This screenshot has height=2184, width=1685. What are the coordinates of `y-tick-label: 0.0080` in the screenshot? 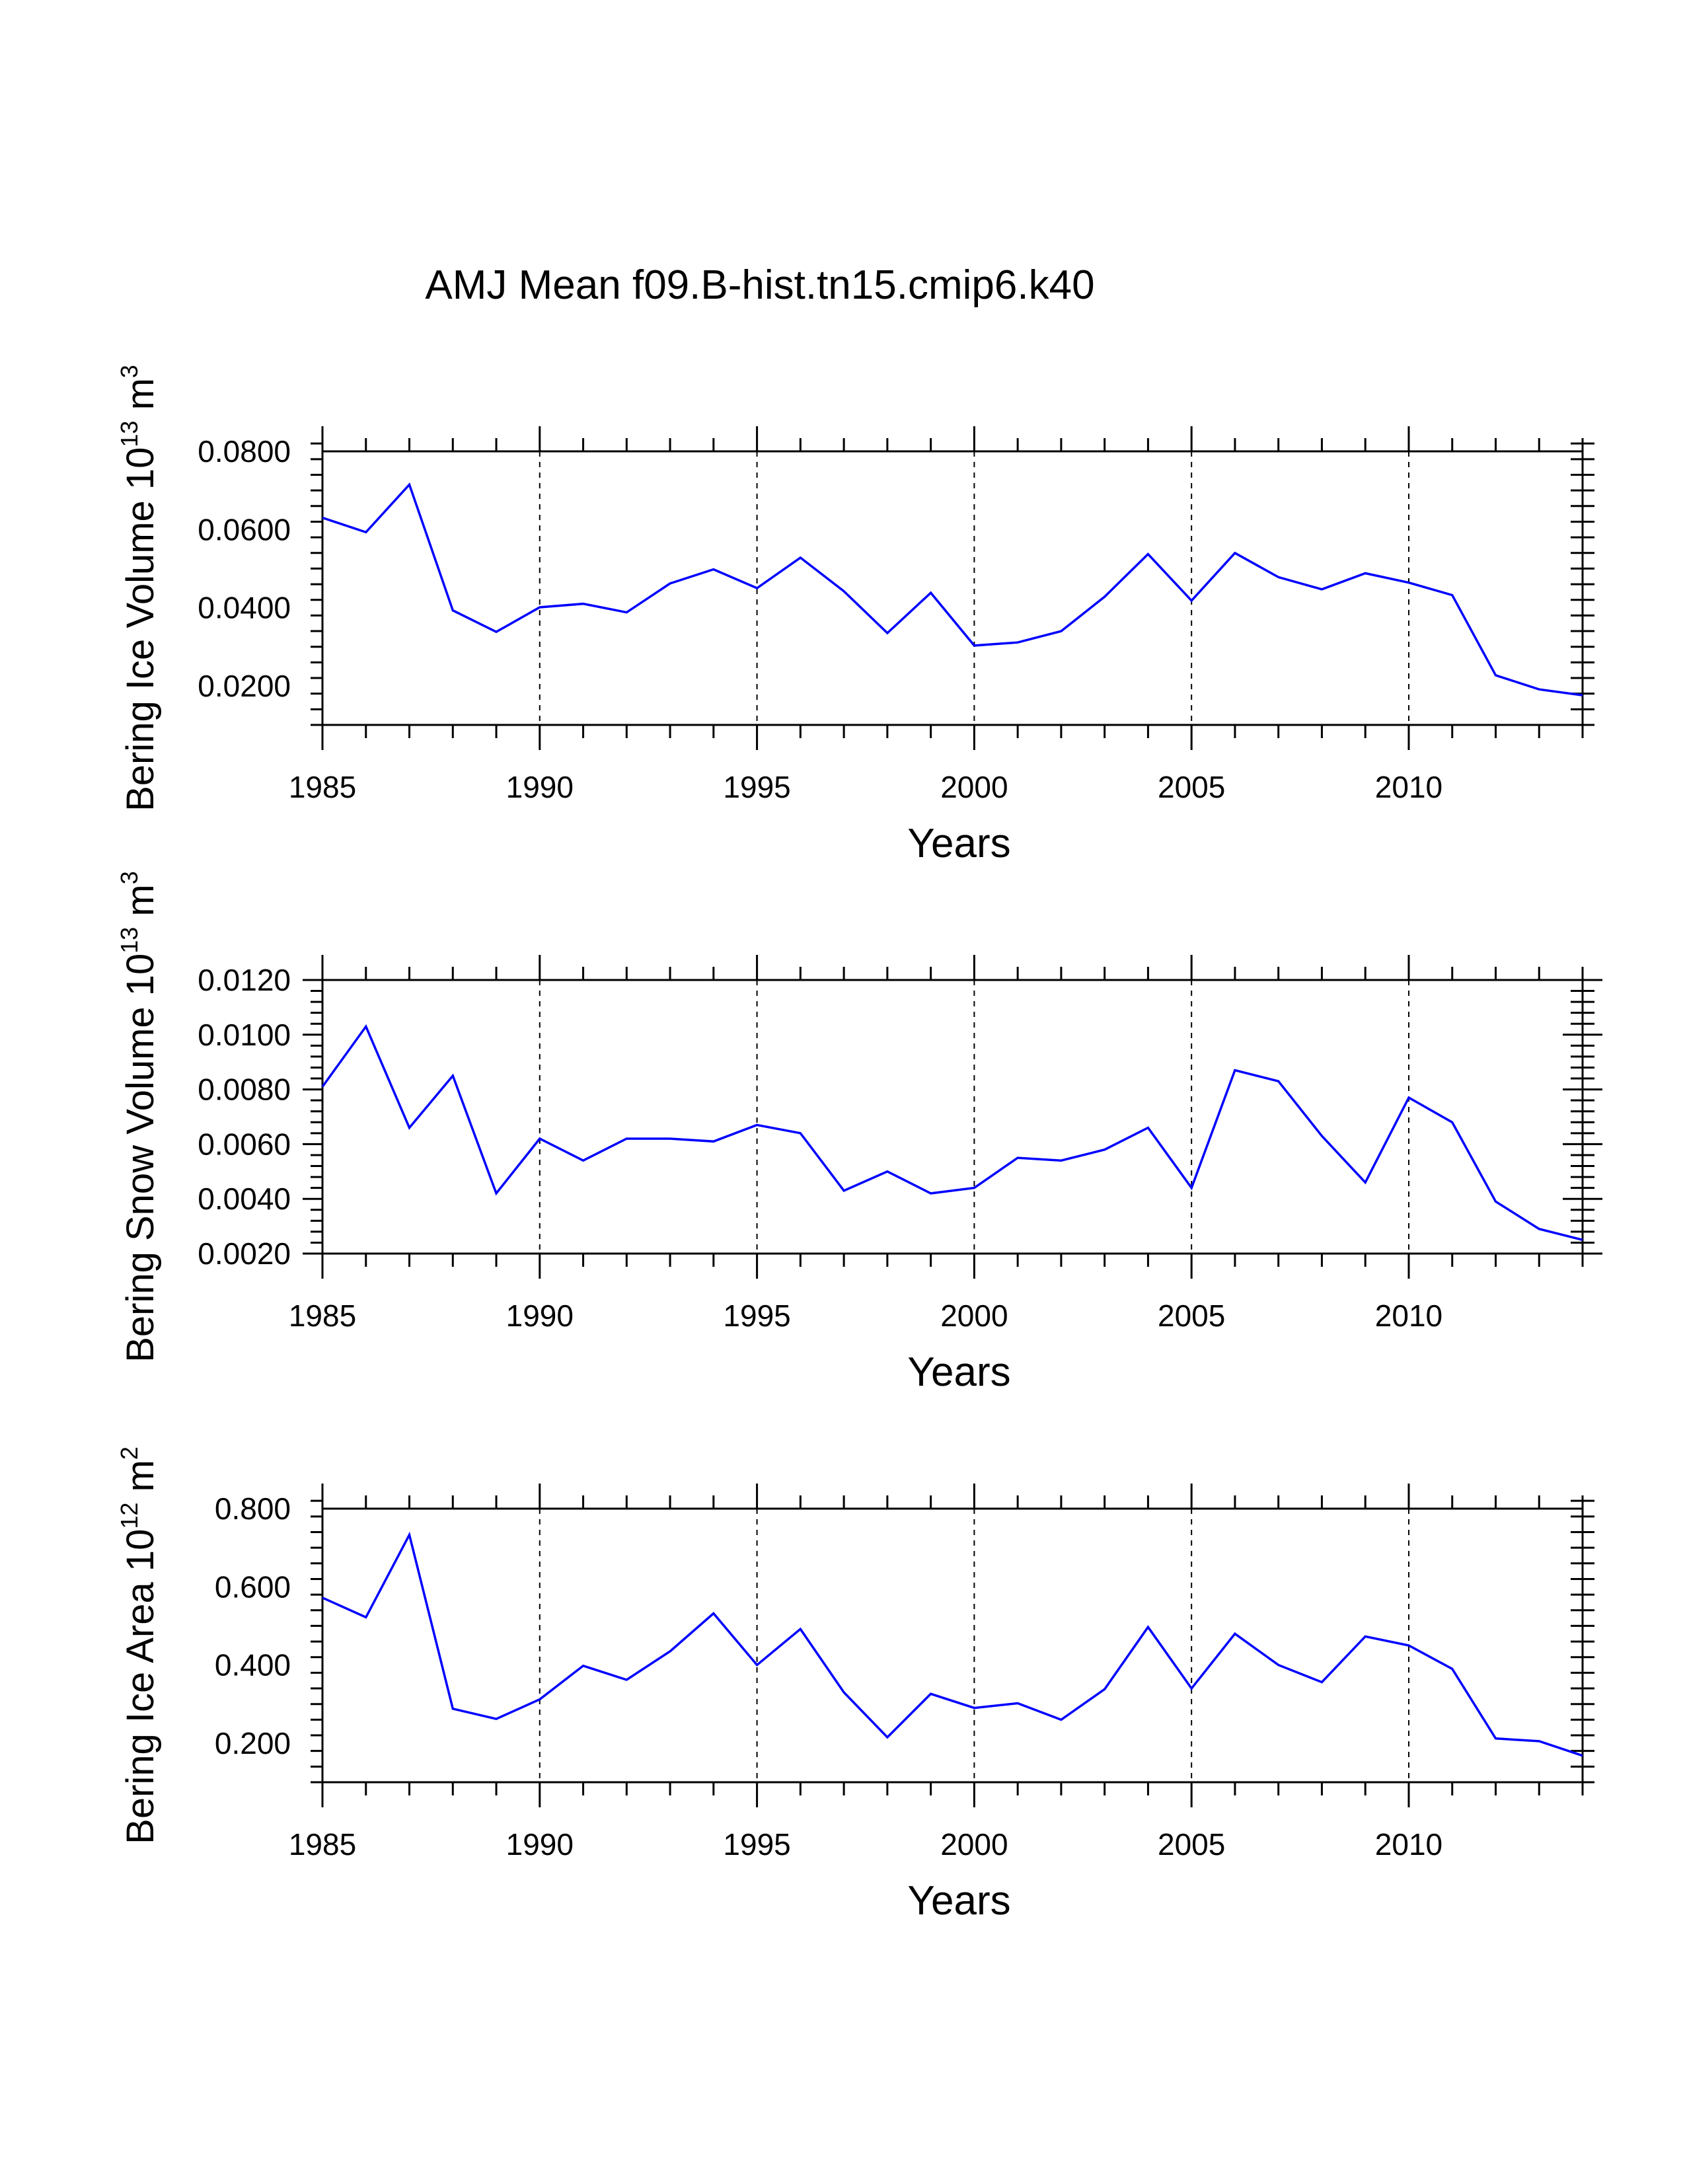 It's located at (244, 1090).